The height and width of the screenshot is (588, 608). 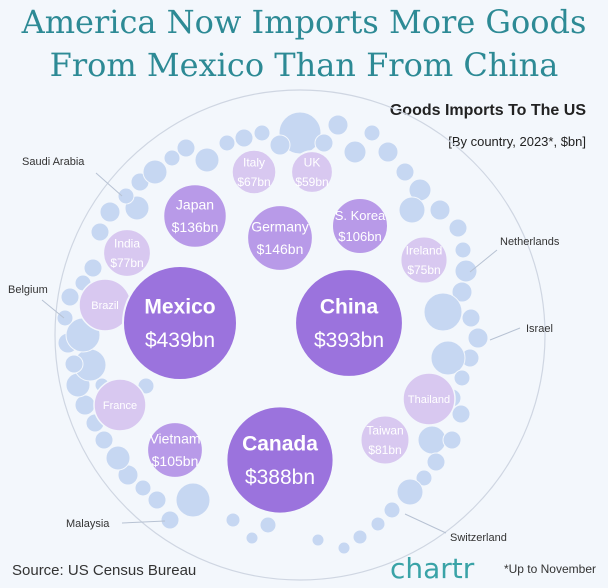 I want to click on bubble-ireland, so click(x=424, y=260).